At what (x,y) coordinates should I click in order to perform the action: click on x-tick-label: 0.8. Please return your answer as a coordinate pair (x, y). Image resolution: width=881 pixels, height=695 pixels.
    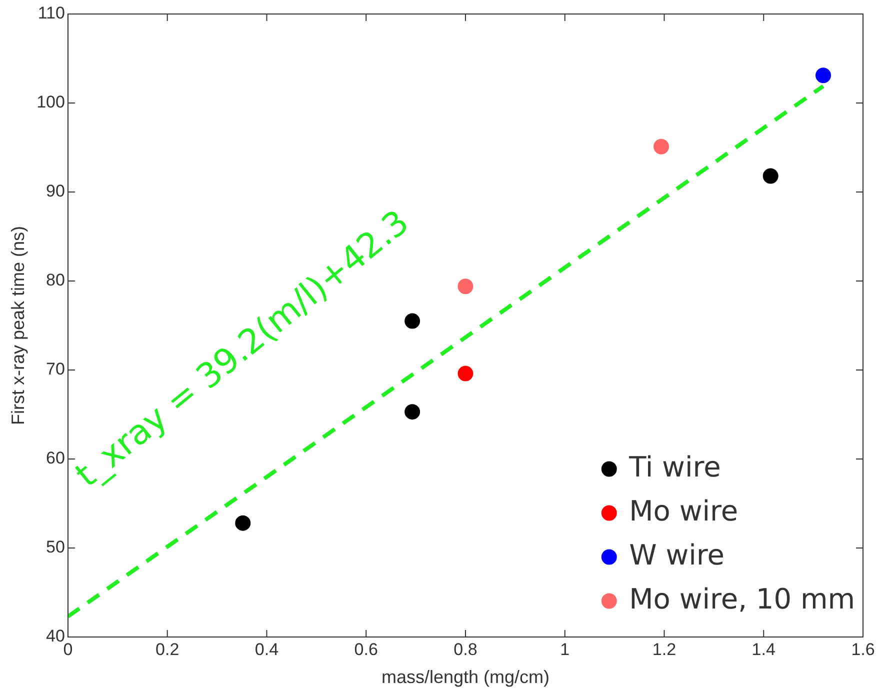
    Looking at the image, I should click on (466, 649).